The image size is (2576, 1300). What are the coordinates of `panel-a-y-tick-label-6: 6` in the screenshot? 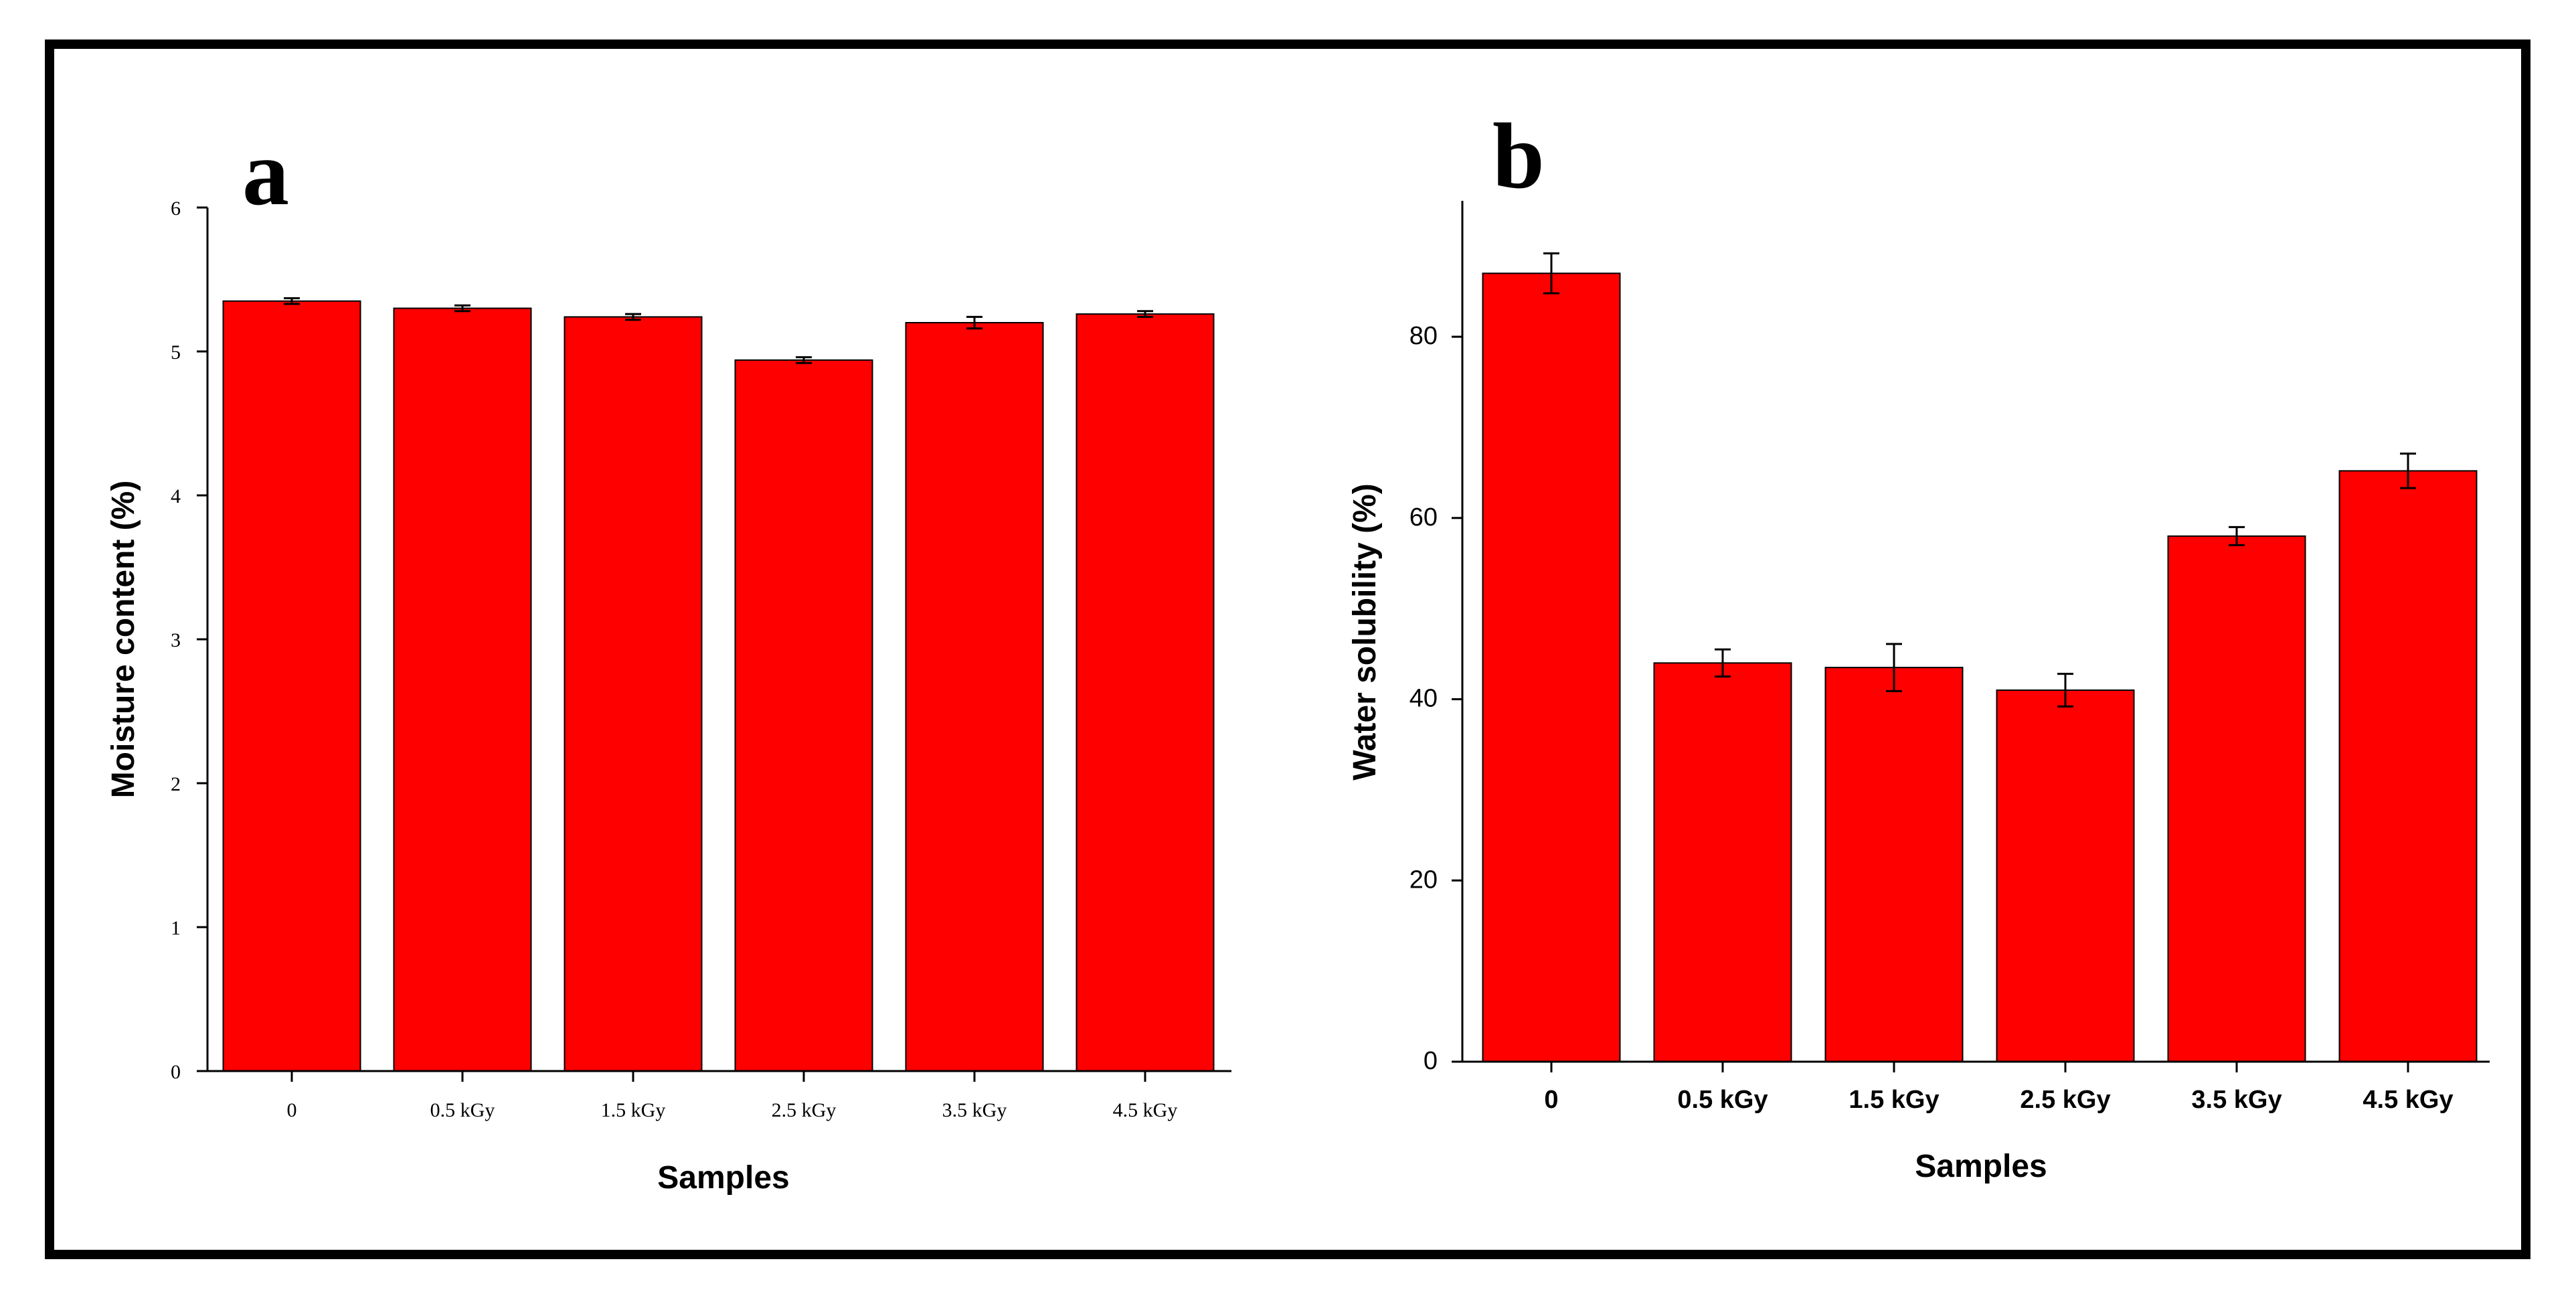 It's located at (176, 208).